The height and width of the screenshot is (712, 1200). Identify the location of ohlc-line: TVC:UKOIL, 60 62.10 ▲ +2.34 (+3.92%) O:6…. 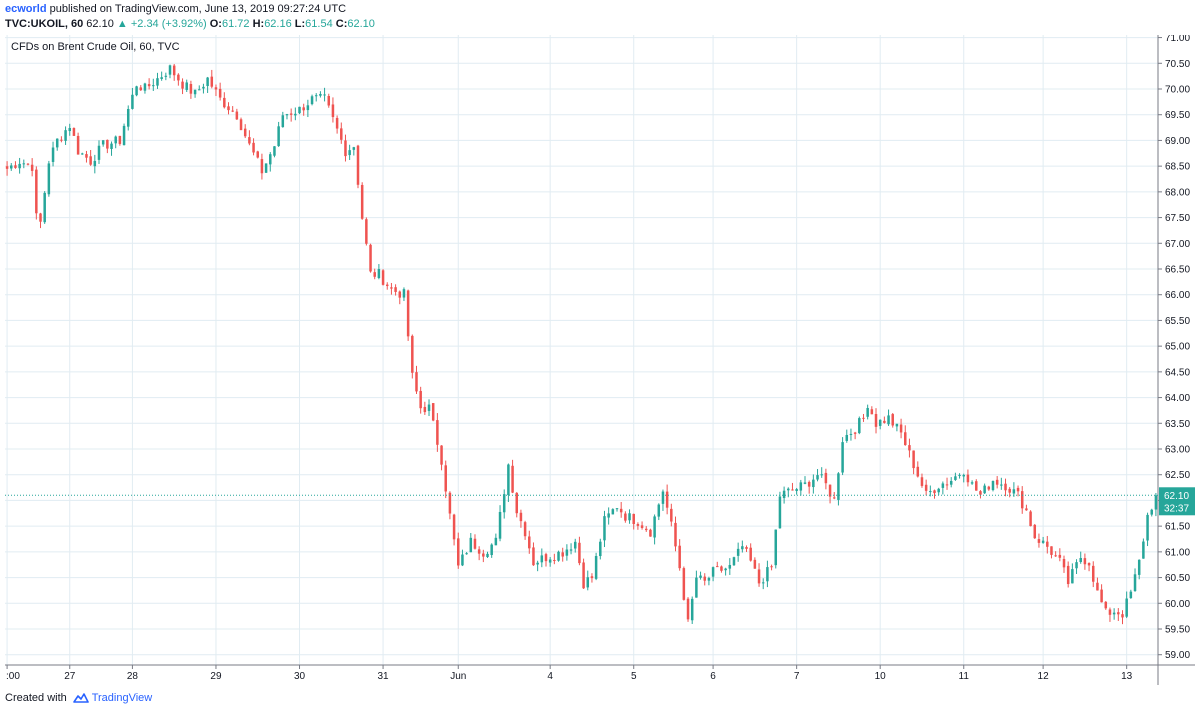
(600, 24).